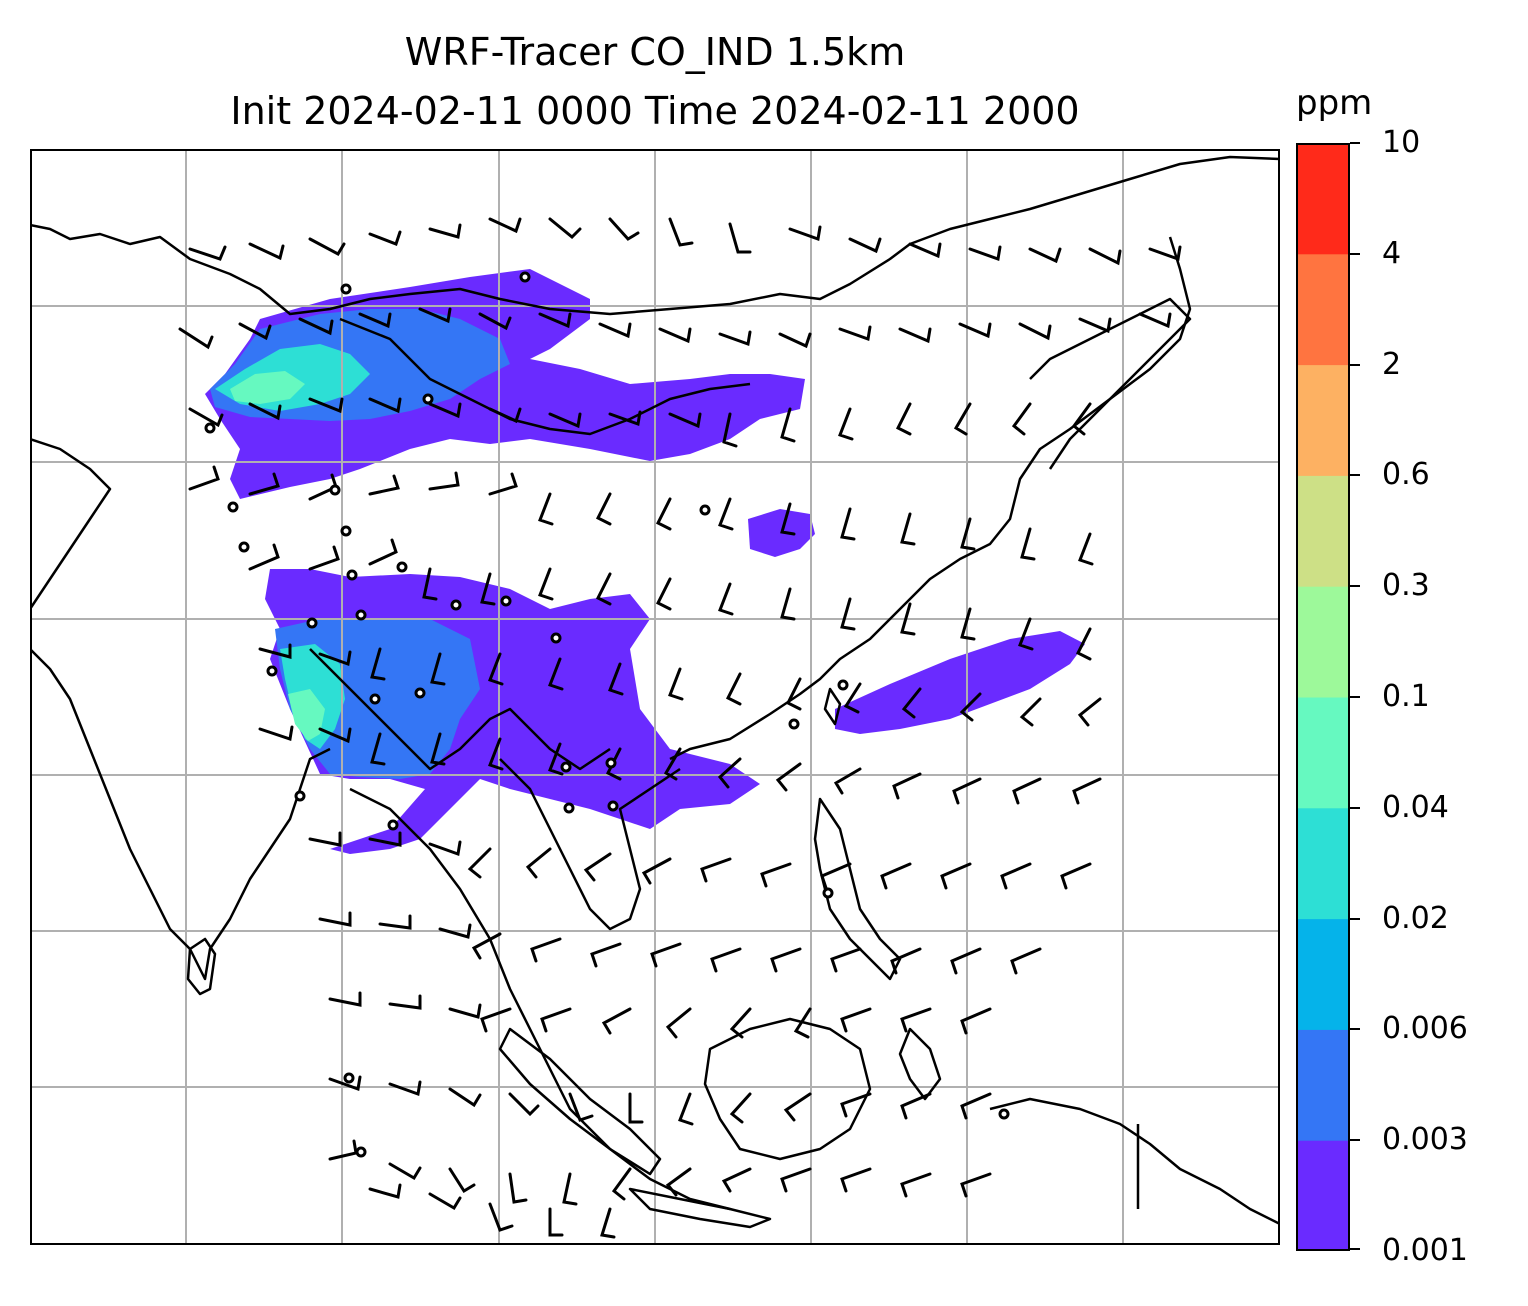  I want to click on coast-india, so click(179, 709).